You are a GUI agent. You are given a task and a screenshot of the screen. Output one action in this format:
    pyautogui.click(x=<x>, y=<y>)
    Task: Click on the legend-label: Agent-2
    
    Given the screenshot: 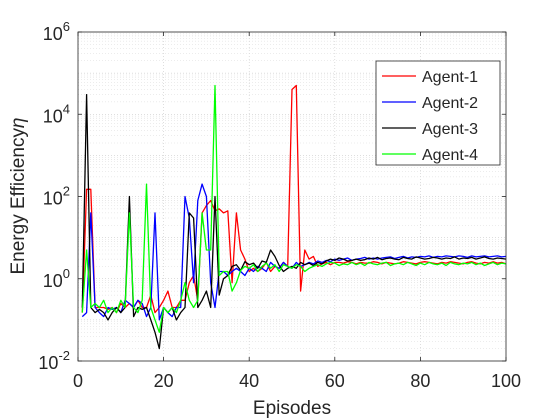 What is the action you would take?
    pyautogui.click(x=450, y=103)
    